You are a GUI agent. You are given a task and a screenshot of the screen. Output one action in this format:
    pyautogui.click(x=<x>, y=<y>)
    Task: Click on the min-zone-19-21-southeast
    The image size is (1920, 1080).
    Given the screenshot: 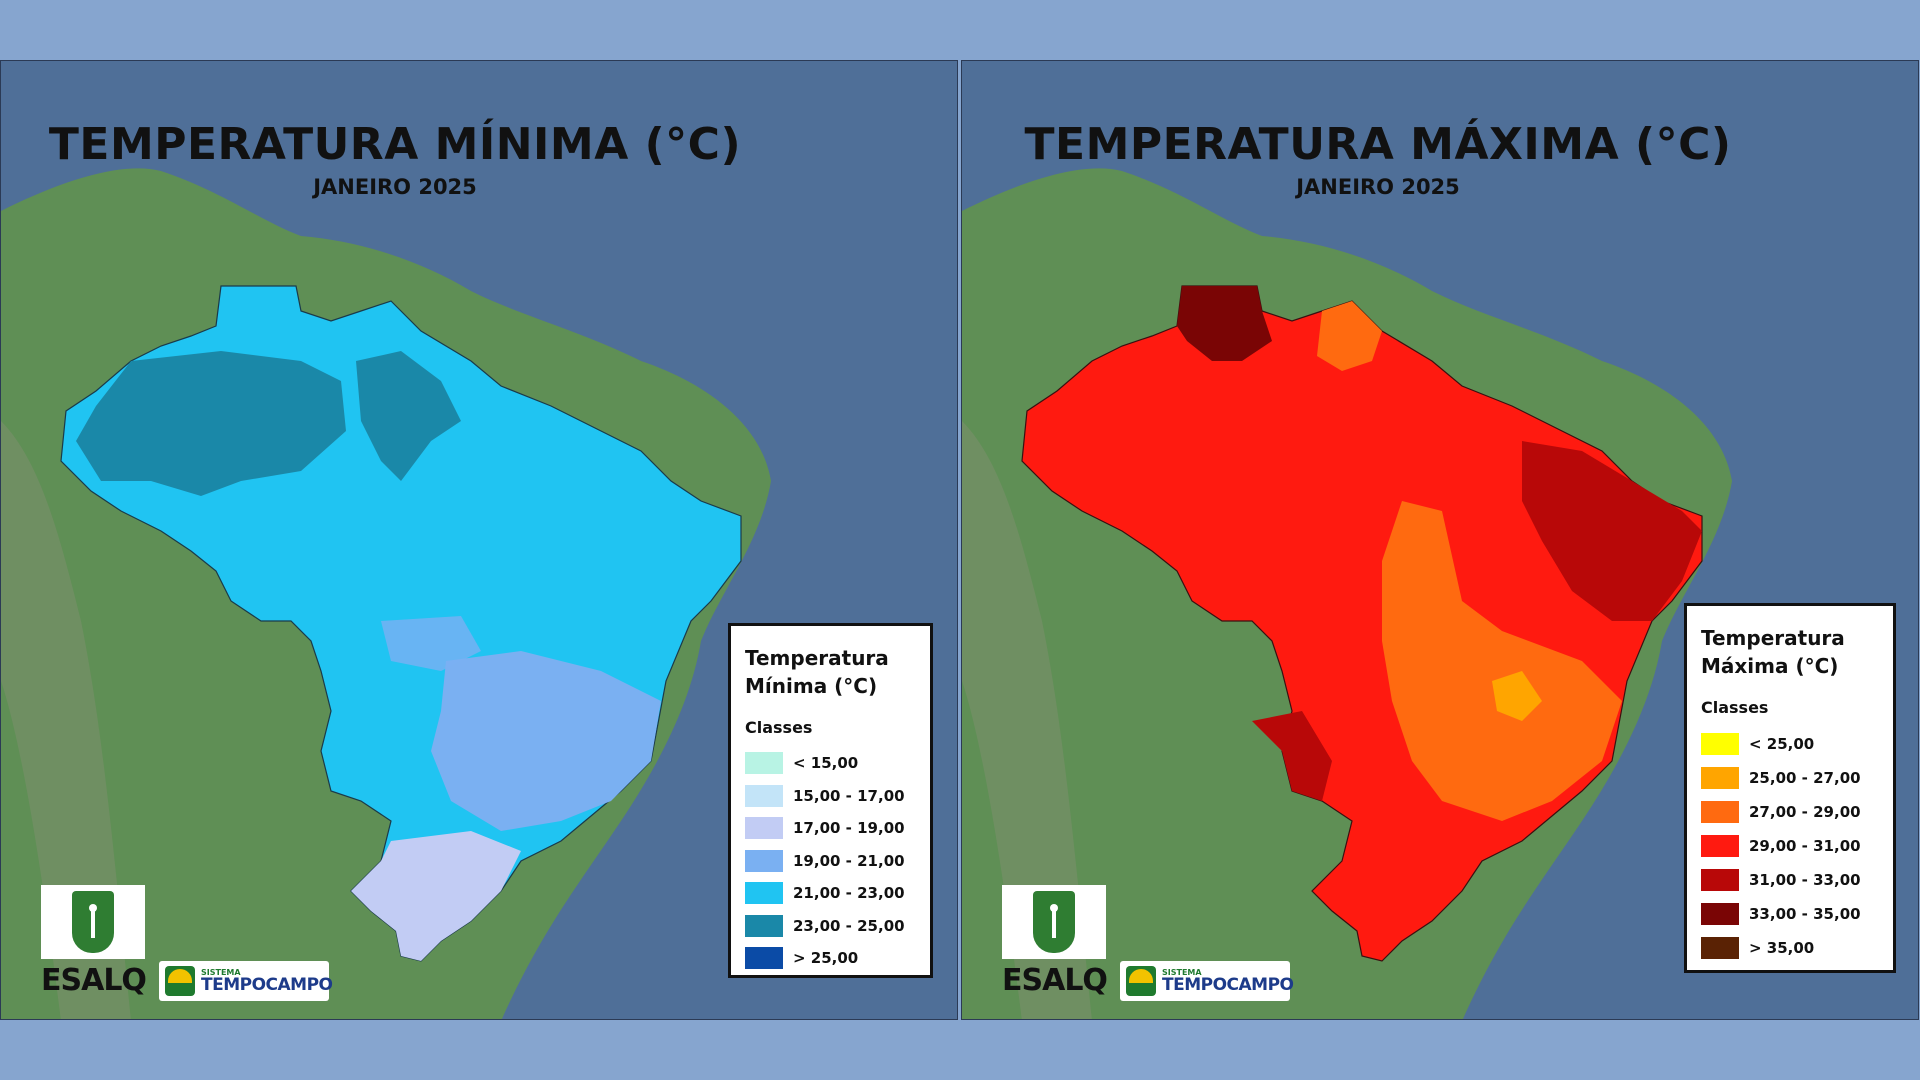 What is the action you would take?
    pyautogui.click(x=546, y=741)
    